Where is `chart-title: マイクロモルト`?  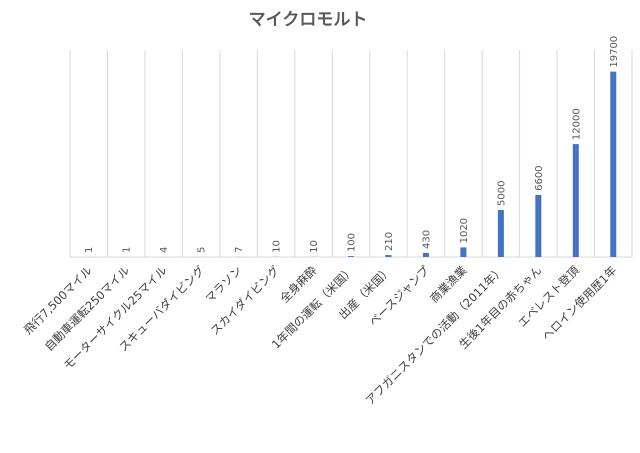
chart-title: マイクロモルト is located at coordinates (308, 20).